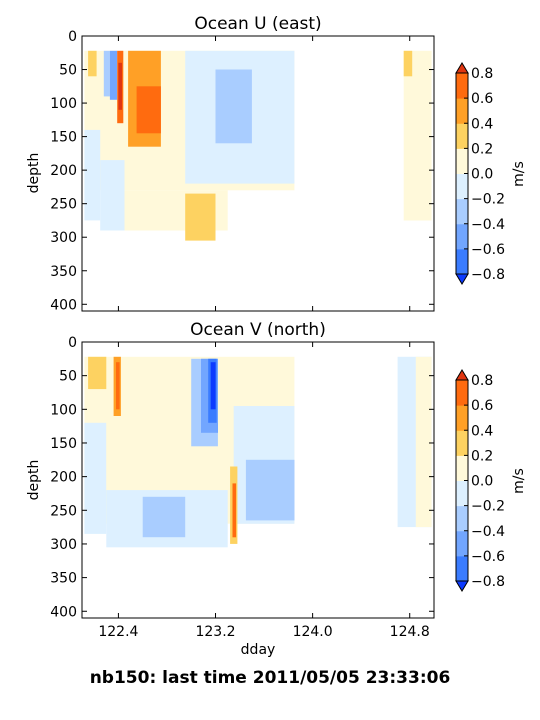 This screenshot has width=540, height=720. I want to click on x-axis-label: dday, so click(258, 650).